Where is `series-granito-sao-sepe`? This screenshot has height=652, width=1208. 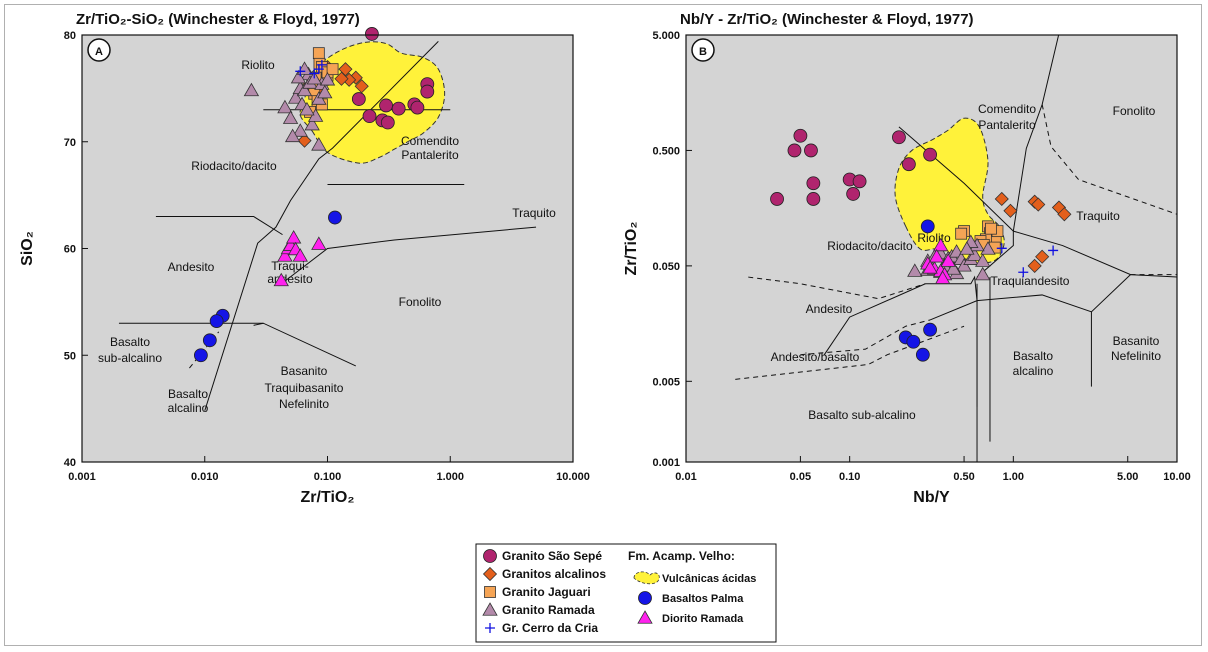 series-granito-sao-sepe is located at coordinates (853, 167).